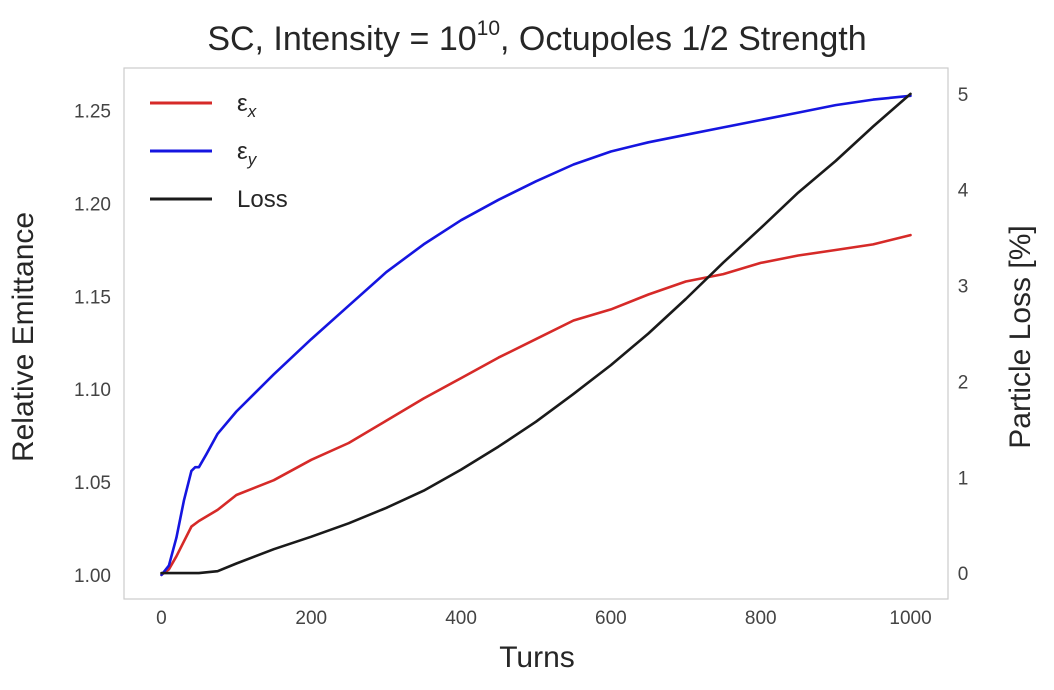 Image resolution: width=1054 pixels, height=690 pixels. Describe the element at coordinates (461, 618) in the screenshot. I see `x-tick-label: 400` at that location.